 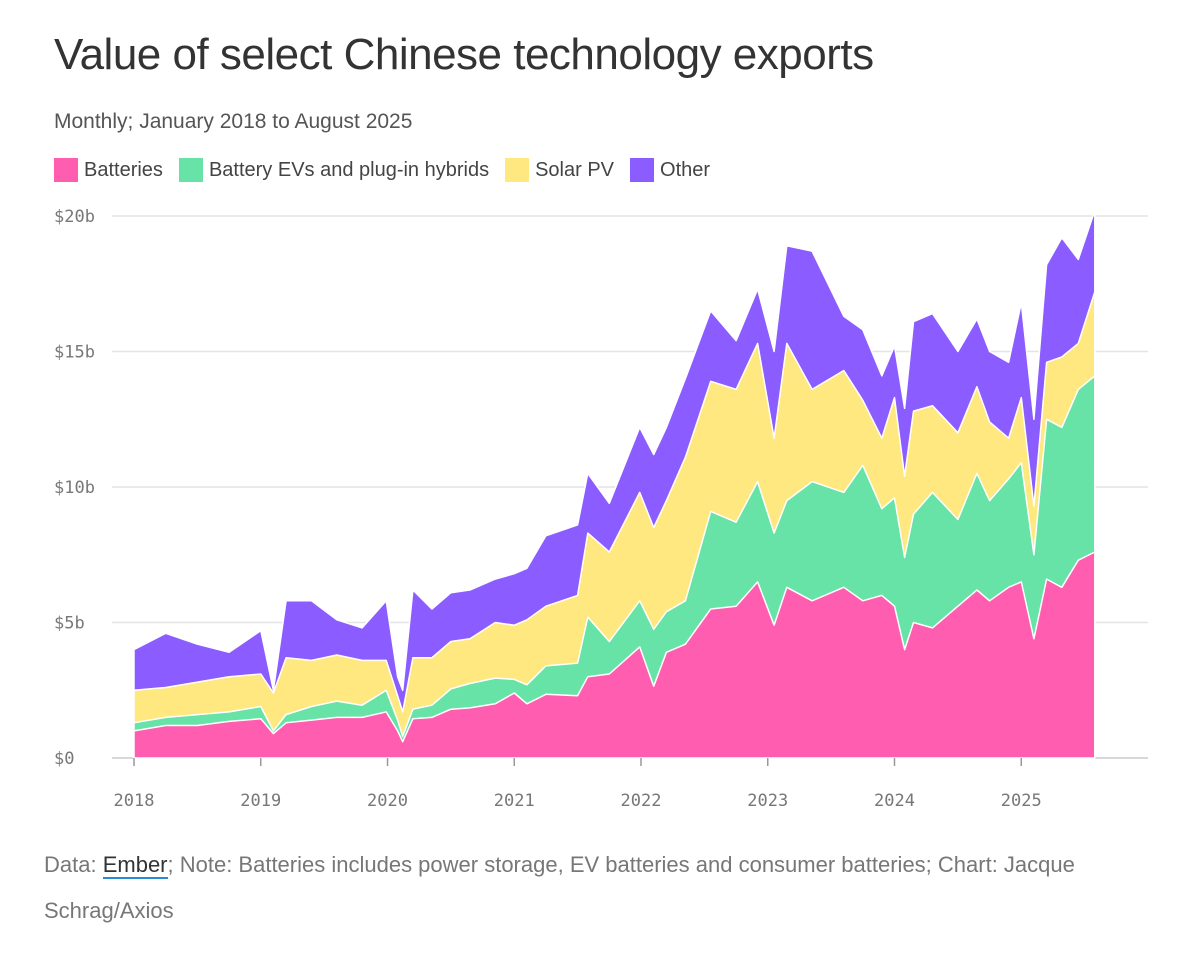 What do you see at coordinates (73, 864) in the screenshot?
I see `footer-prefix: Data:` at bounding box center [73, 864].